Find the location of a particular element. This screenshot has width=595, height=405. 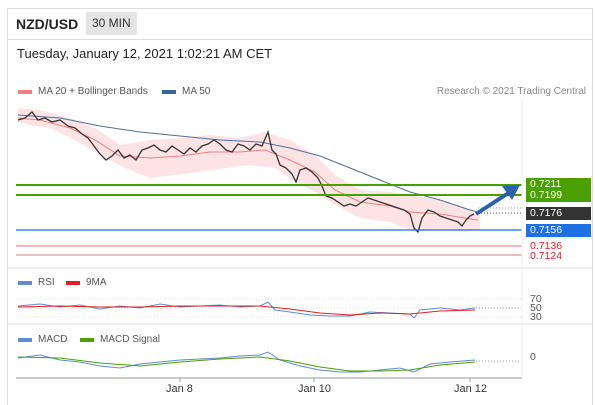

timeframe-badge: 30 MIN is located at coordinates (111, 23).